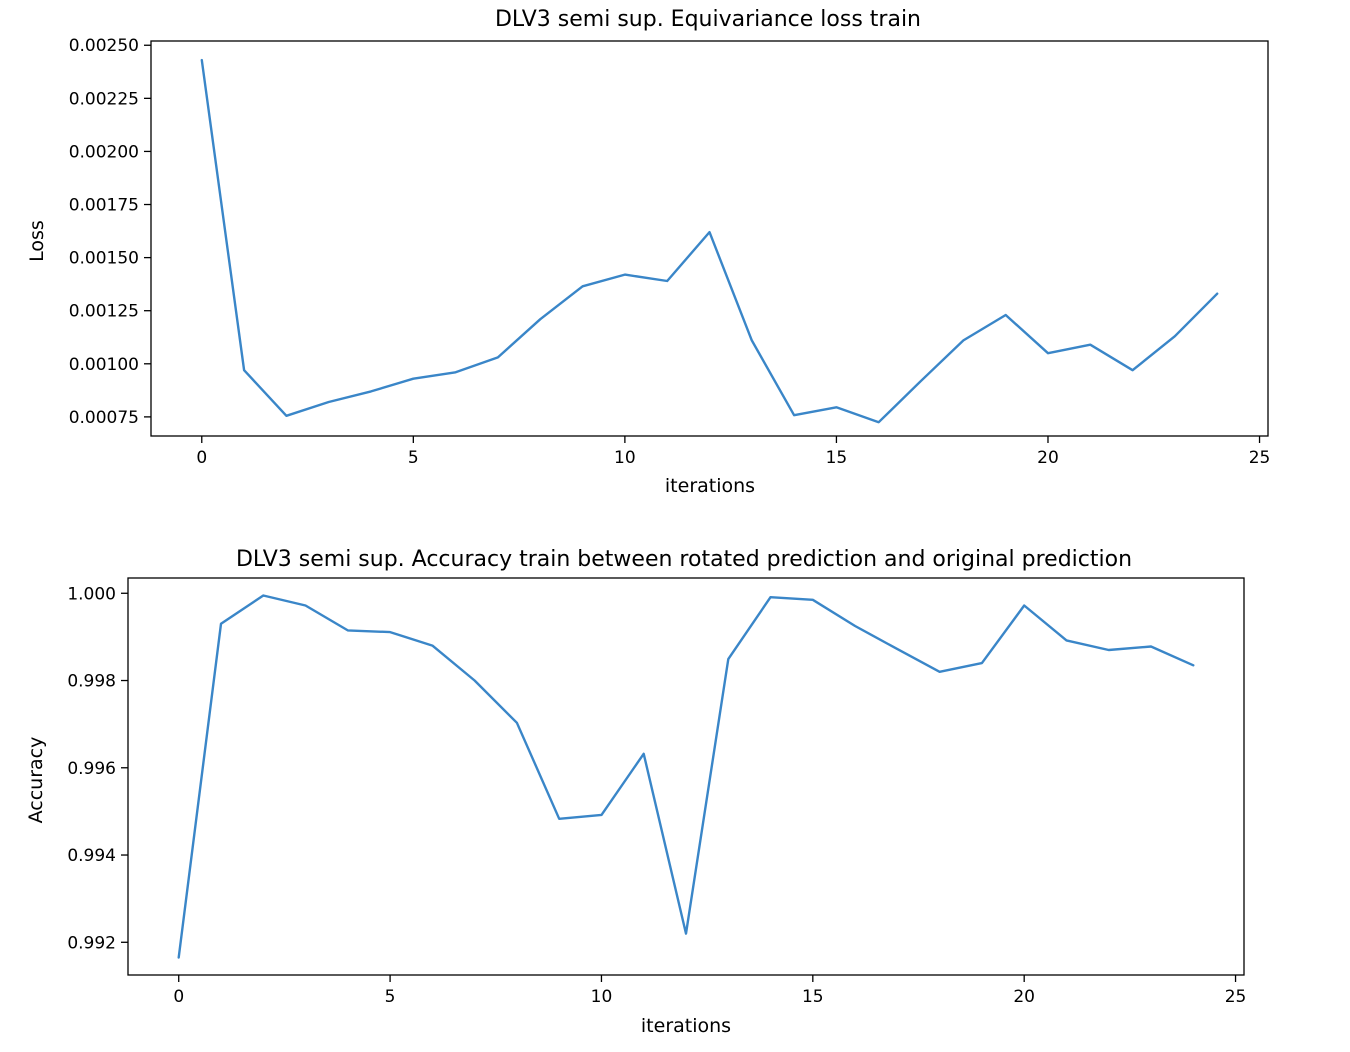 The width and height of the screenshot is (1350, 1052). Describe the element at coordinates (104, 259) in the screenshot. I see `loss-y-tick-label: 0.00150` at that location.